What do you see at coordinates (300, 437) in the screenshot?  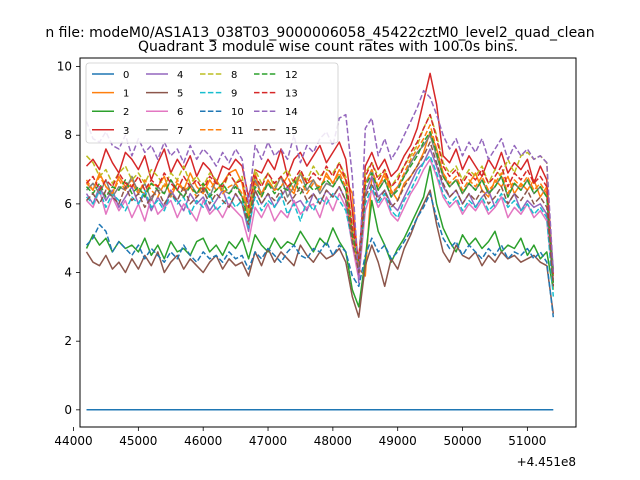 I see `x-axis: 44000 45000 46000 47000 48000 49000 50000 51000` at bounding box center [300, 437].